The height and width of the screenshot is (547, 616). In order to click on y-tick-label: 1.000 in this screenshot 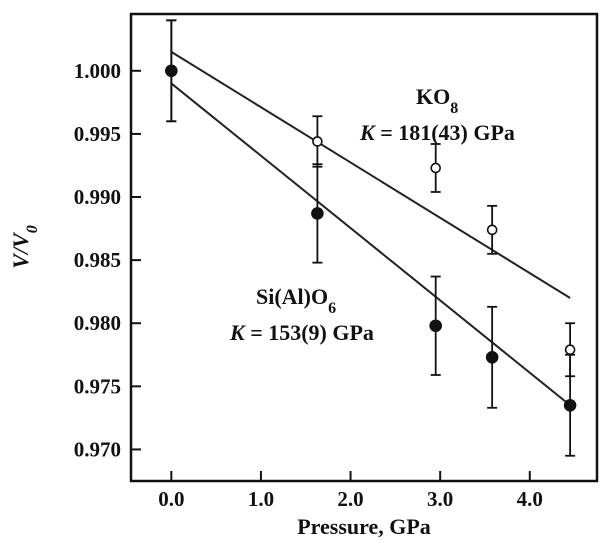, I will do `click(97, 71)`.